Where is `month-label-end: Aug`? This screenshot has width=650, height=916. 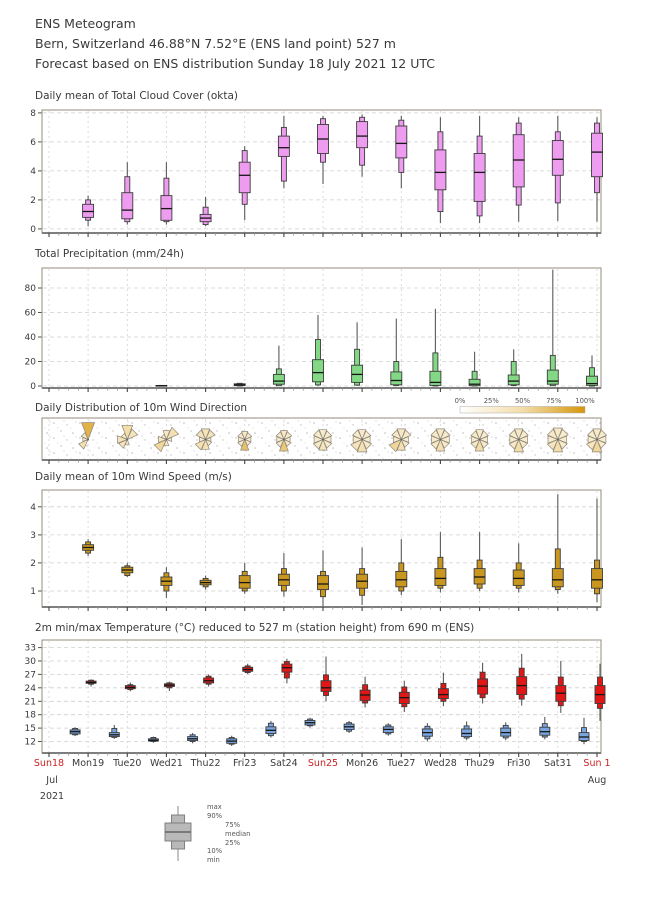 month-label-end: Aug is located at coordinates (597, 780).